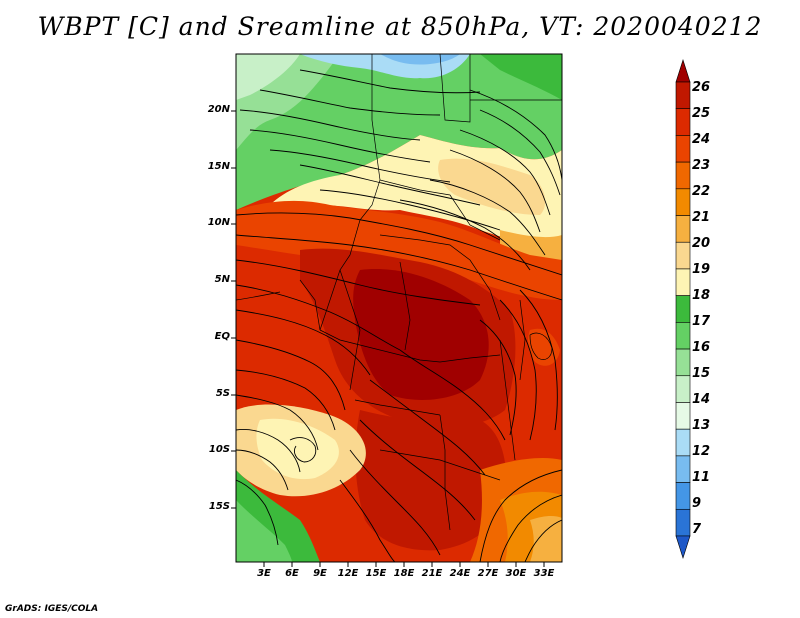 This screenshot has height=618, width=800. Describe the element at coordinates (701, 269) in the screenshot. I see `colorbar-label: 19` at that location.